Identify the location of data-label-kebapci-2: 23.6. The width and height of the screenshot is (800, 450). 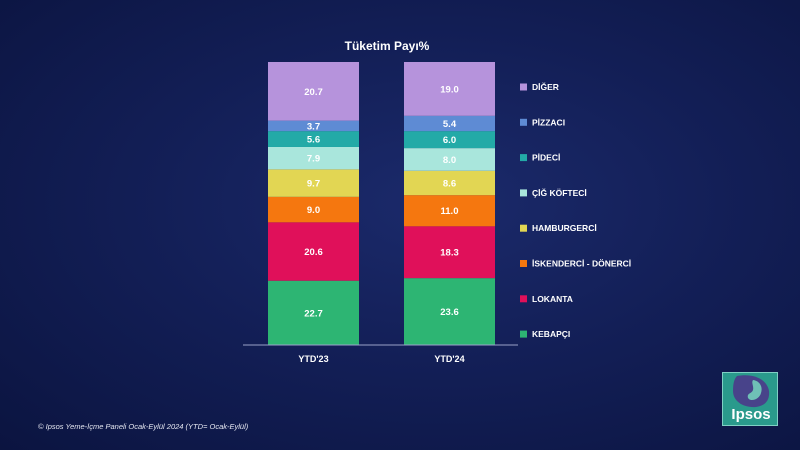
(449, 312).